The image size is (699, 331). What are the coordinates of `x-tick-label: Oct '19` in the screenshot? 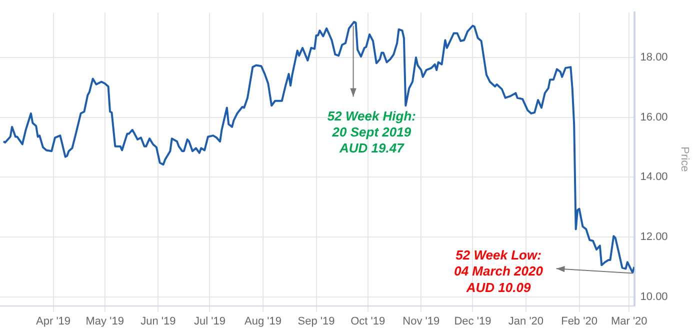 It's located at (368, 321).